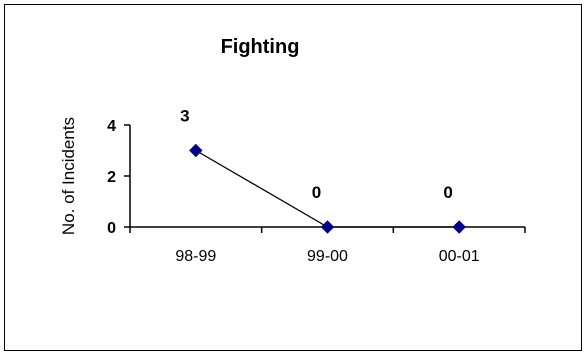  I want to click on chart-title: Fighting, so click(260, 47).